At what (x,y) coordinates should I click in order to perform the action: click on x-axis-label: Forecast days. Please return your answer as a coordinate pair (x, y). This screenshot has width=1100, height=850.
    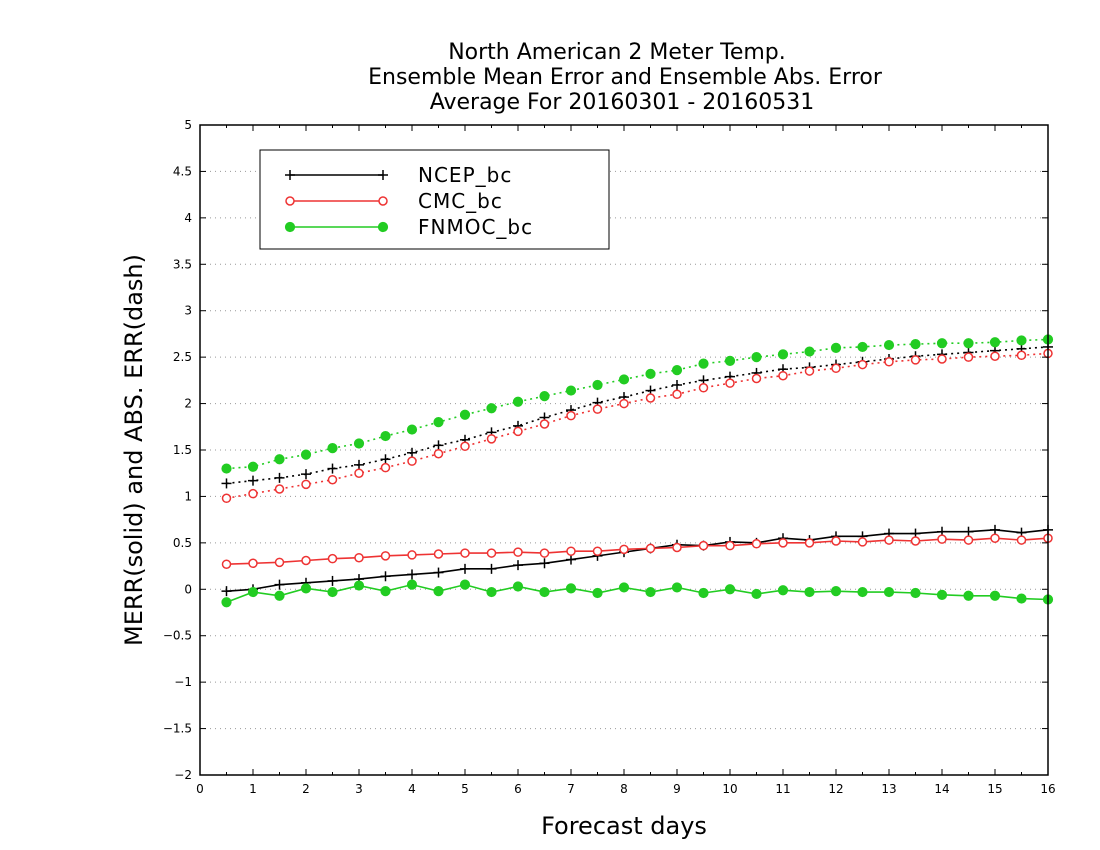
    Looking at the image, I should click on (624, 826).